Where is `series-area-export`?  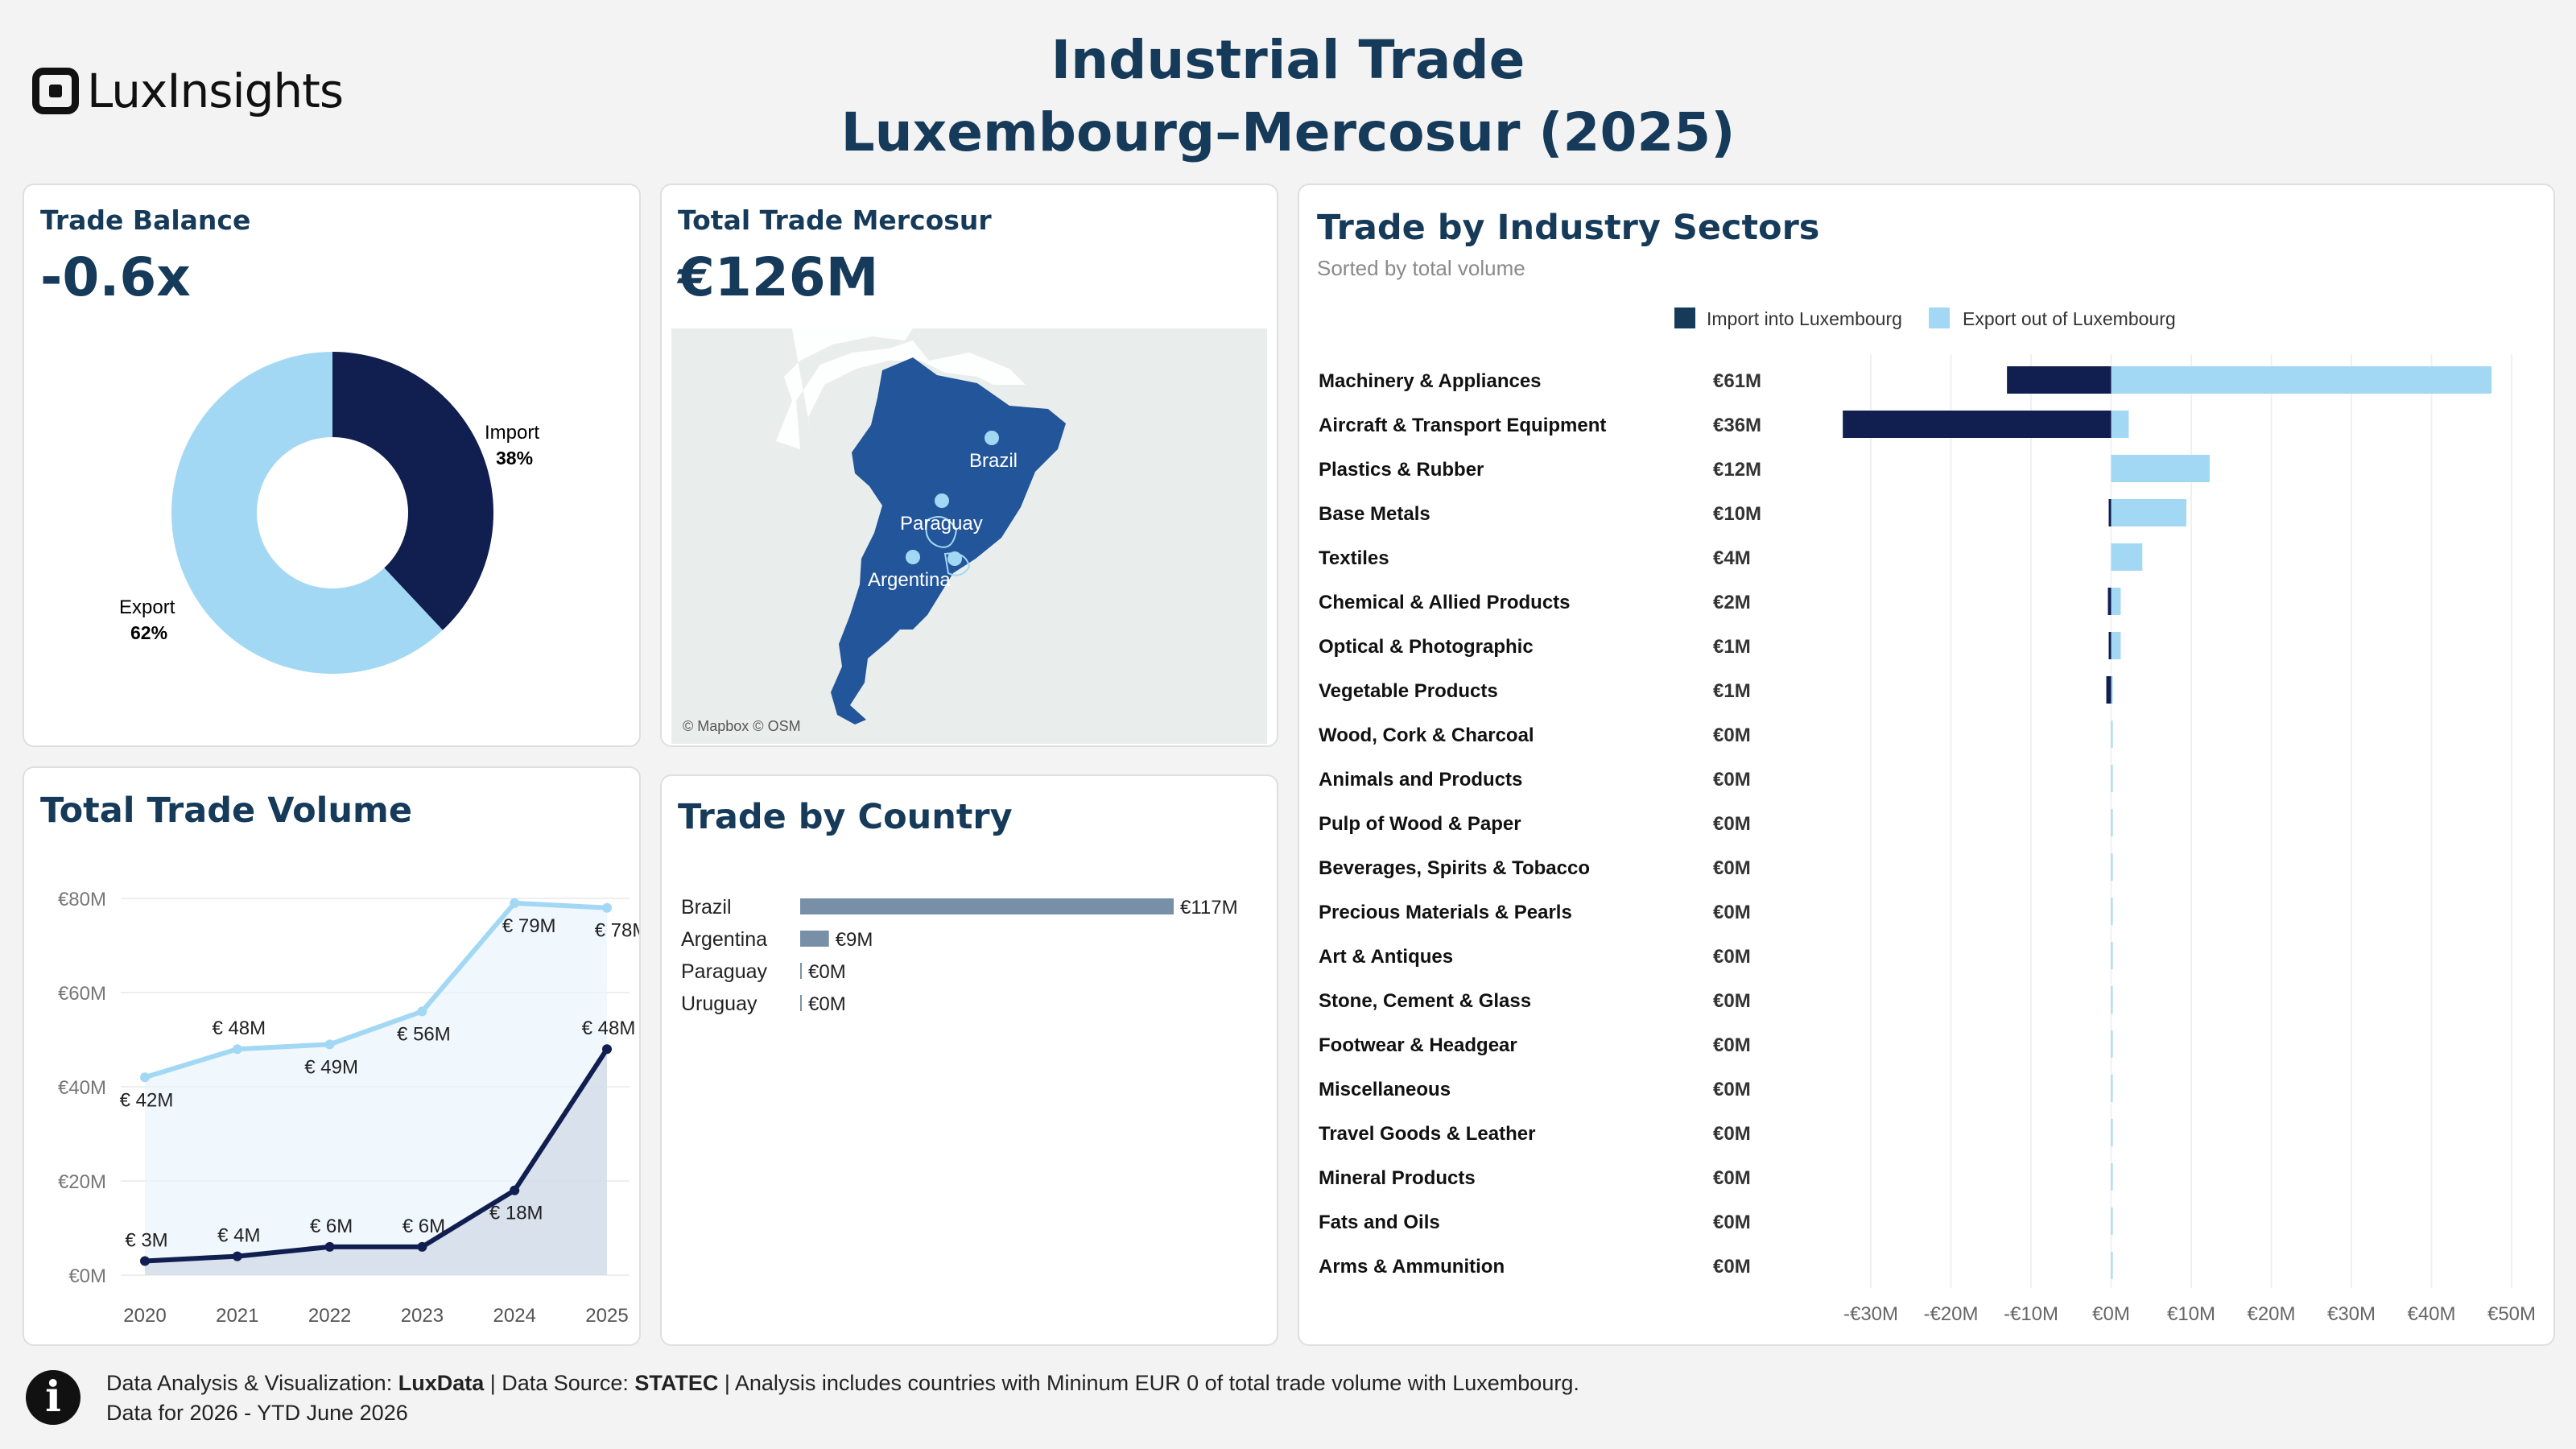
series-area-export is located at coordinates (376, 1088).